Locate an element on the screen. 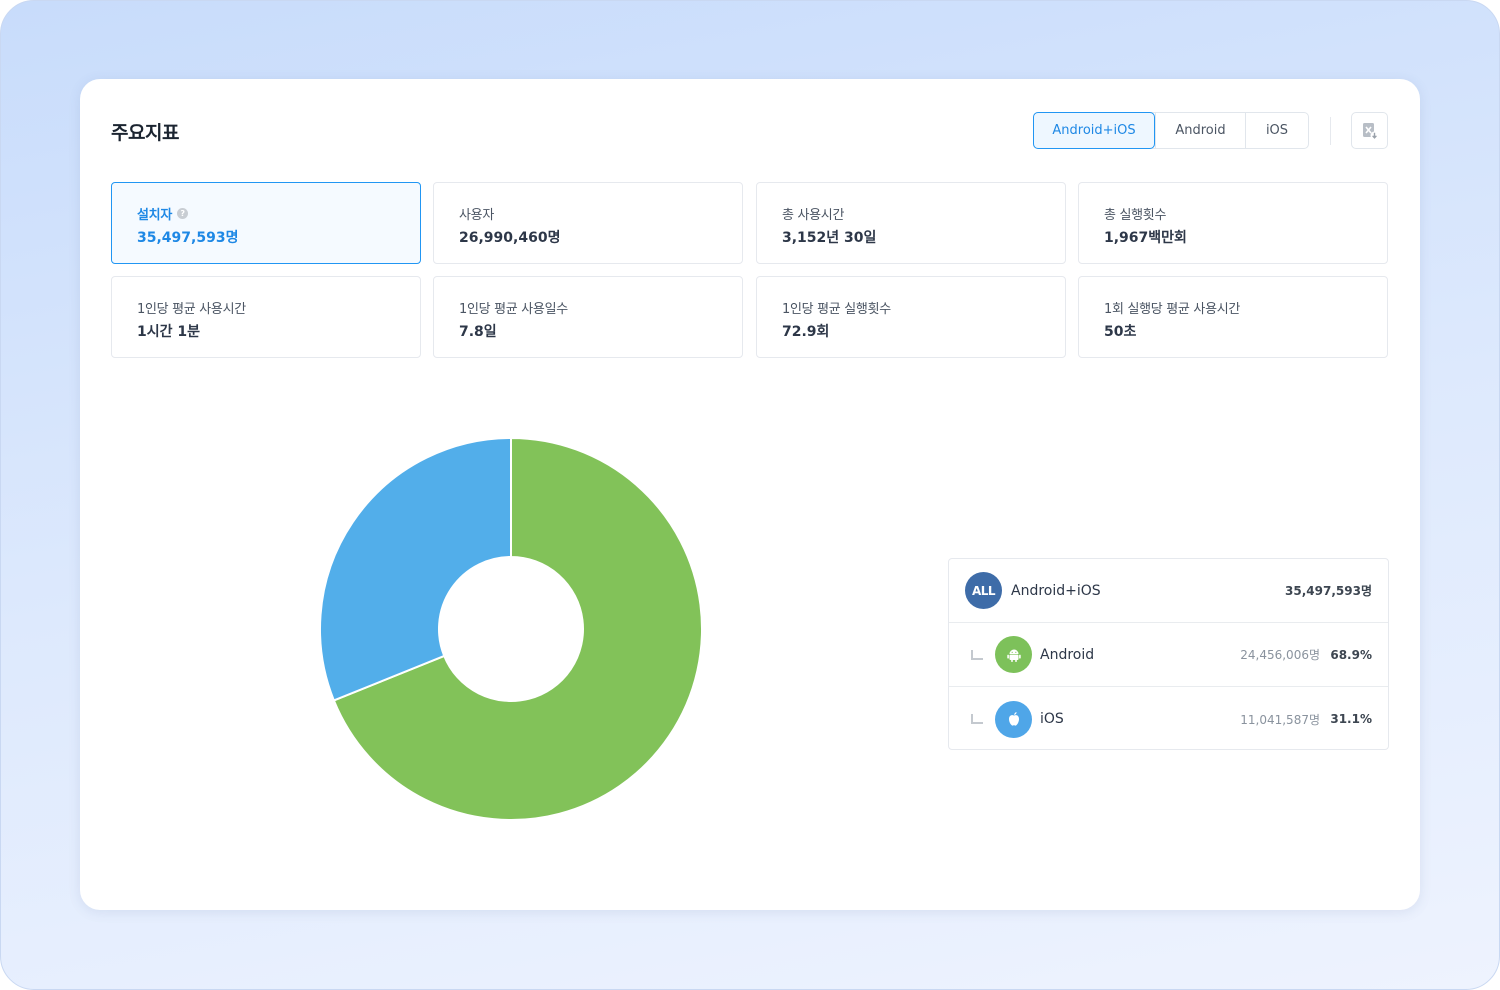 Image resolution: width=1500 pixels, height=990 pixels. platform-filter: Android+iOS Android iOS is located at coordinates (1171, 130).